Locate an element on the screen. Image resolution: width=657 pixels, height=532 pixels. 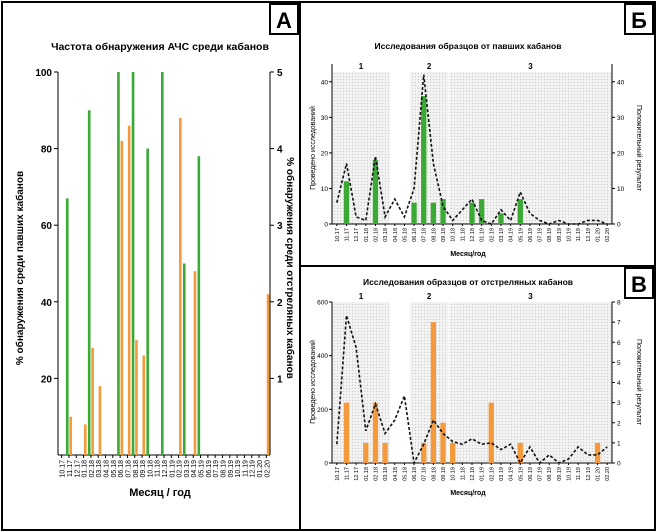
panel-b-x-tick-label: 10.18 is located at coordinates (454, 235).